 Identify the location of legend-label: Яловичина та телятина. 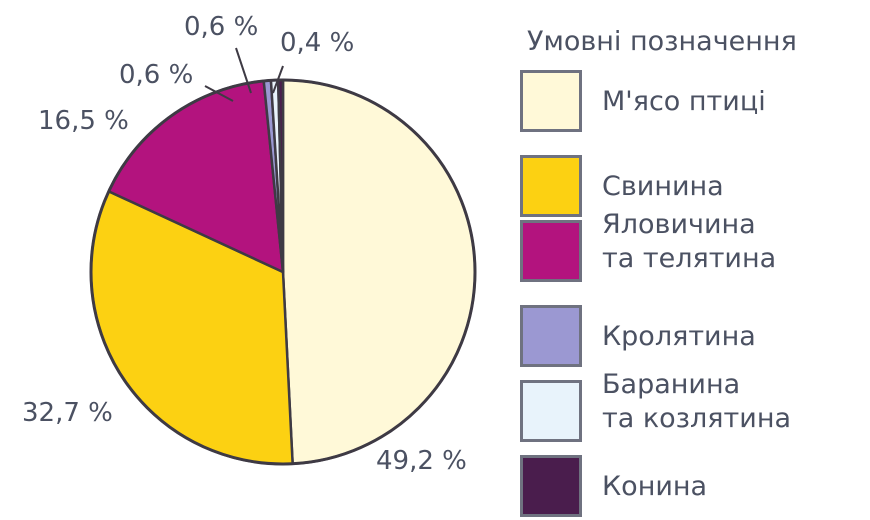
(689, 241).